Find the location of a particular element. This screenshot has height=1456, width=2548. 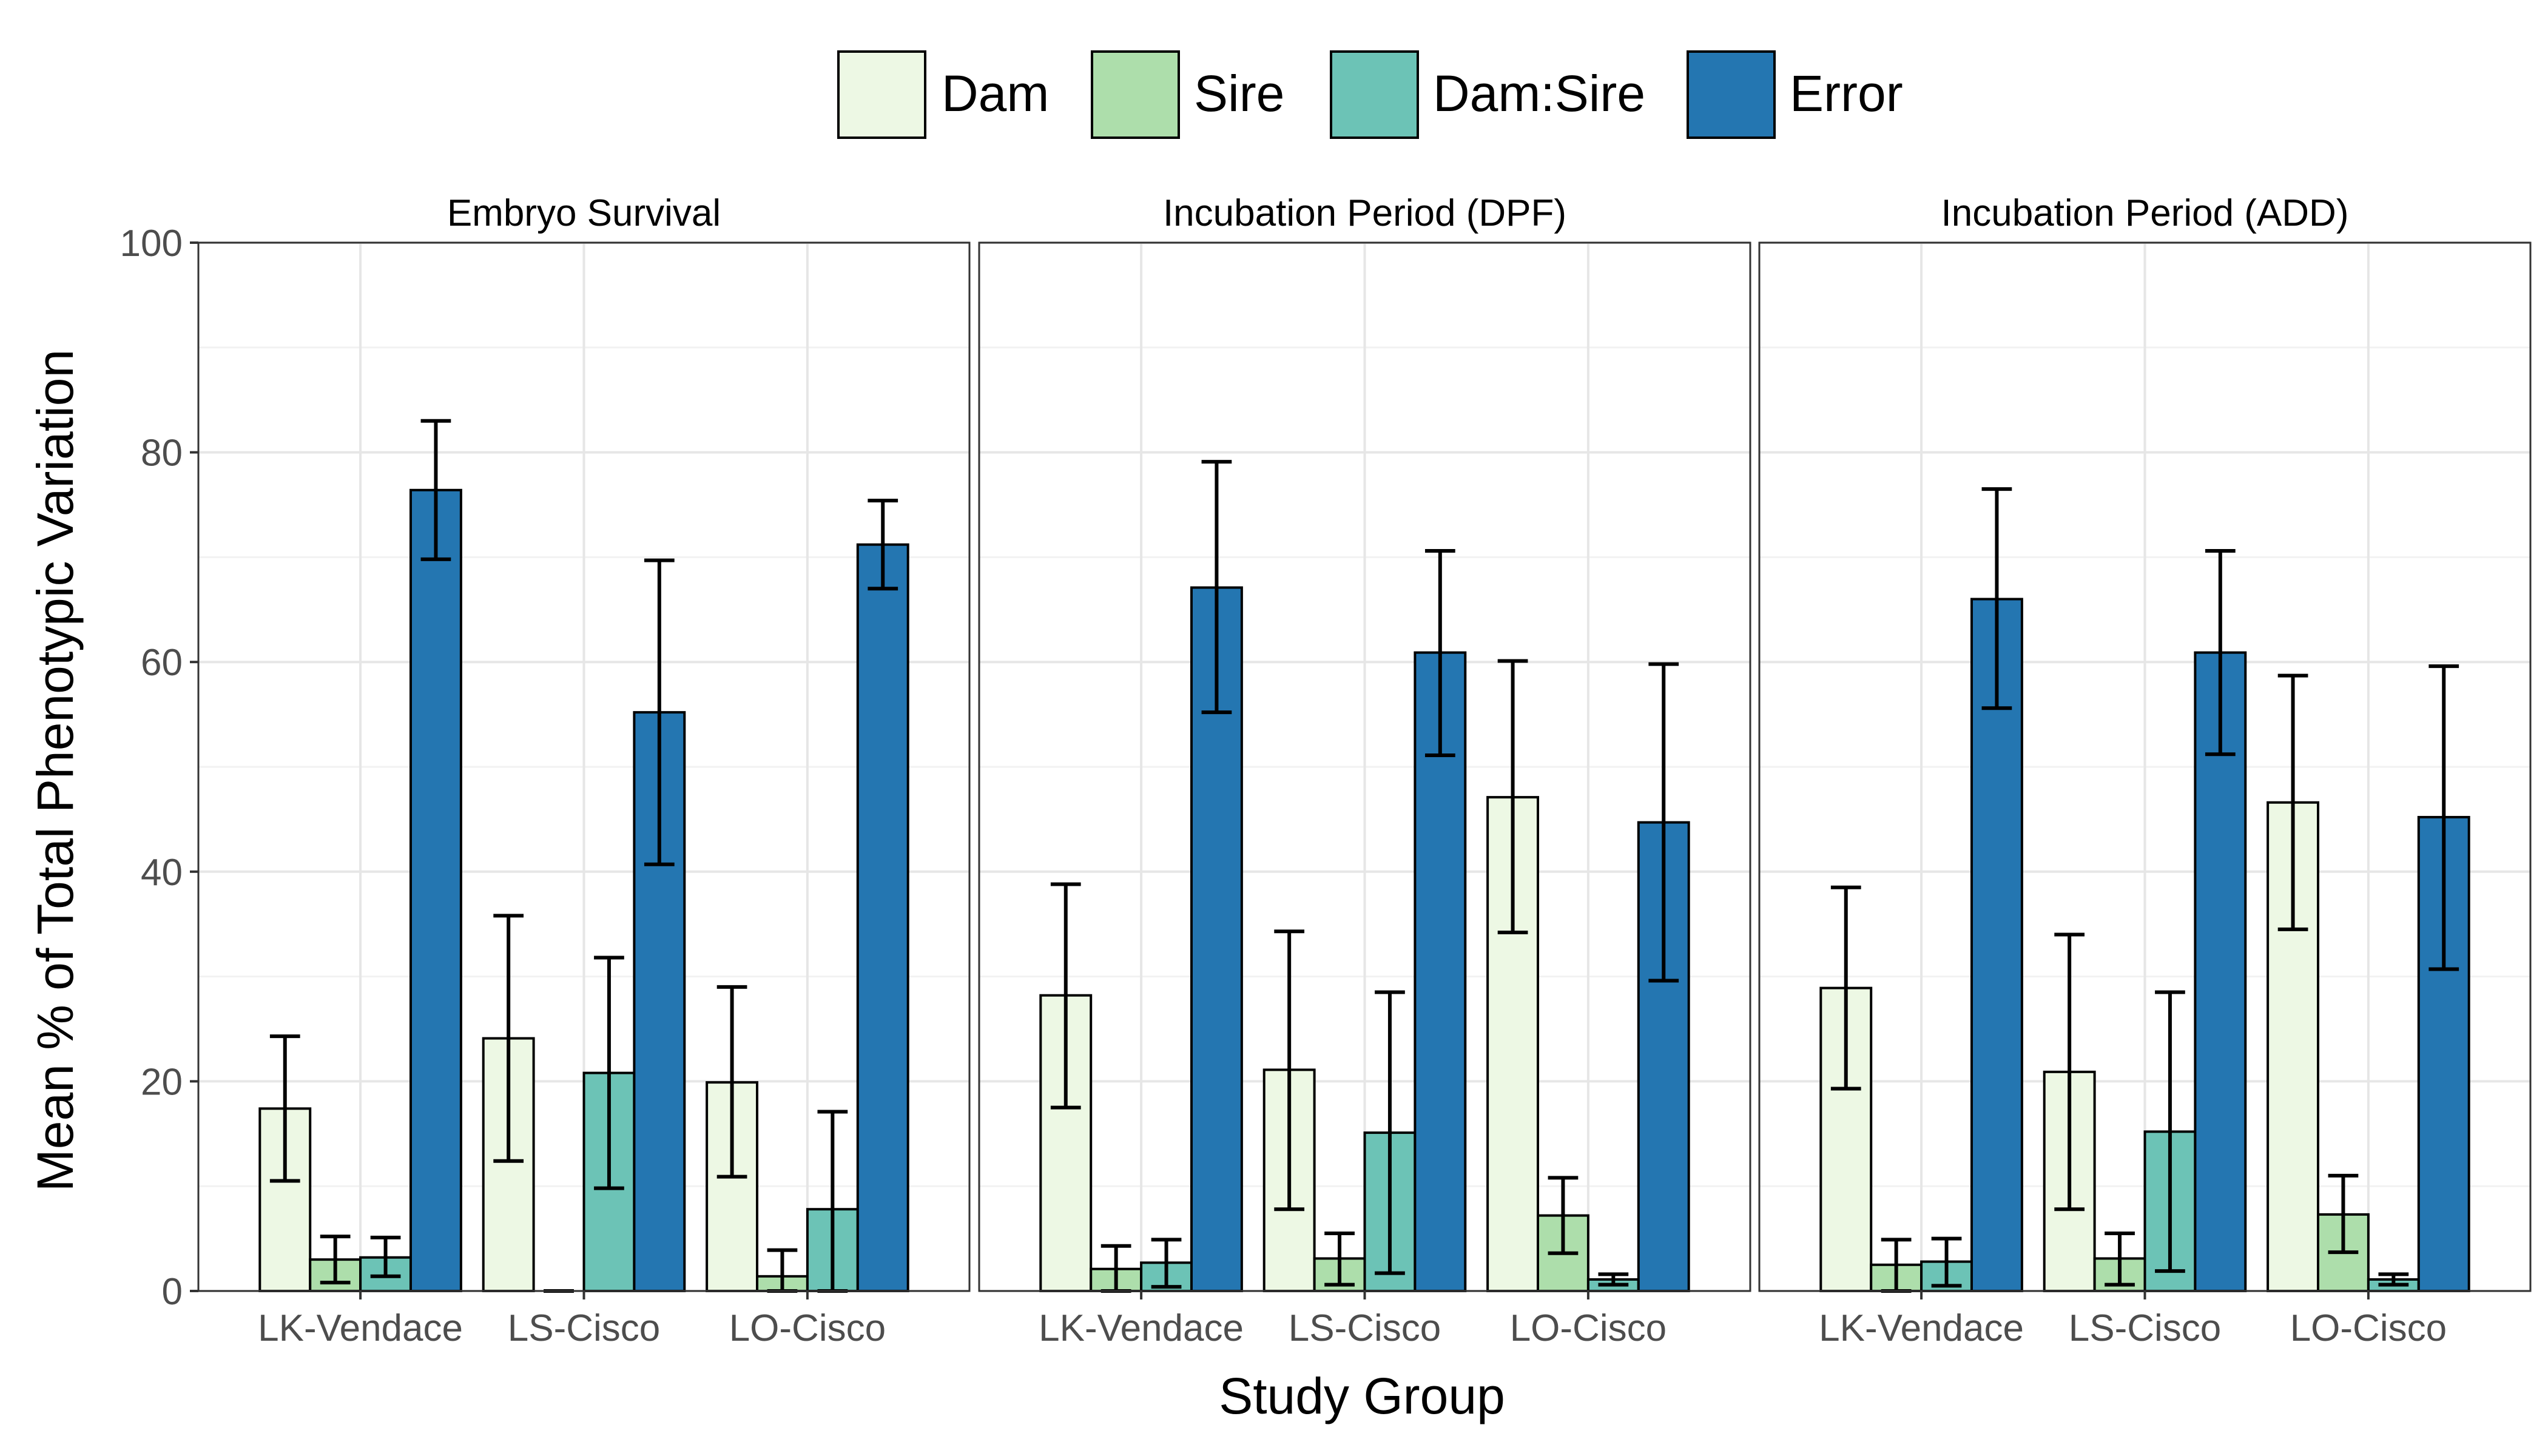

facet-title: Incubation Period (DPF) is located at coordinates (1364, 213).